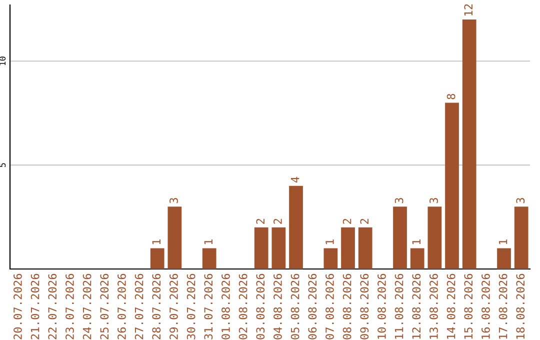  I want to click on x-tick-label: 24.07.2026, so click(87, 307).